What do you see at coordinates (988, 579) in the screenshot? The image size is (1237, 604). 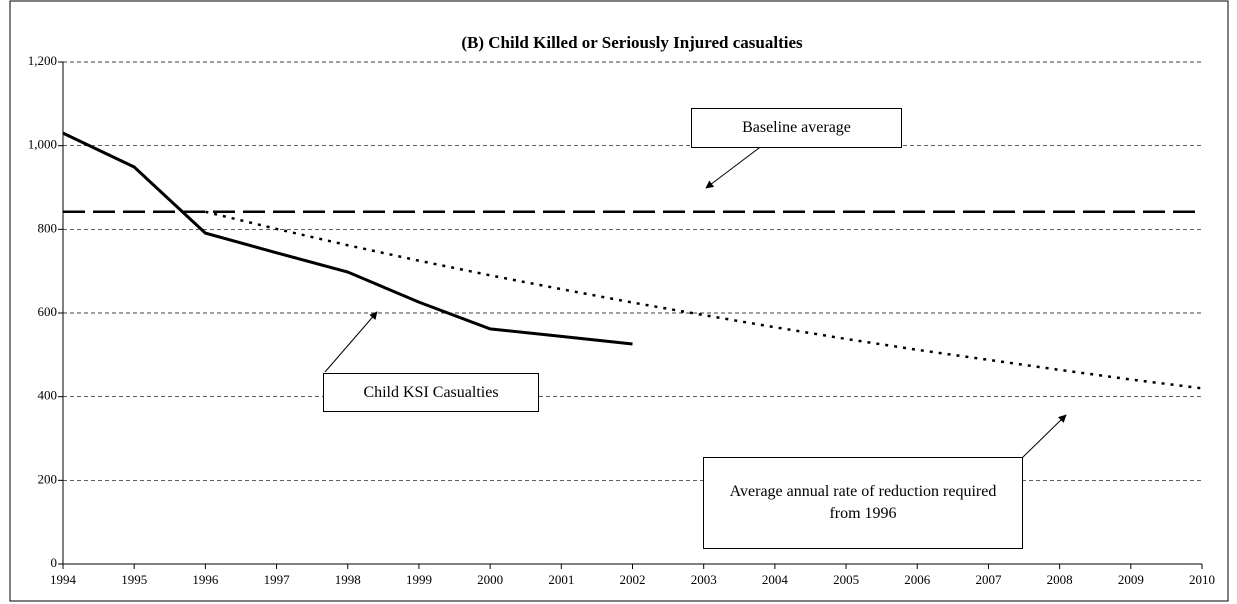 I see `x-tick-label: 2007` at bounding box center [988, 579].